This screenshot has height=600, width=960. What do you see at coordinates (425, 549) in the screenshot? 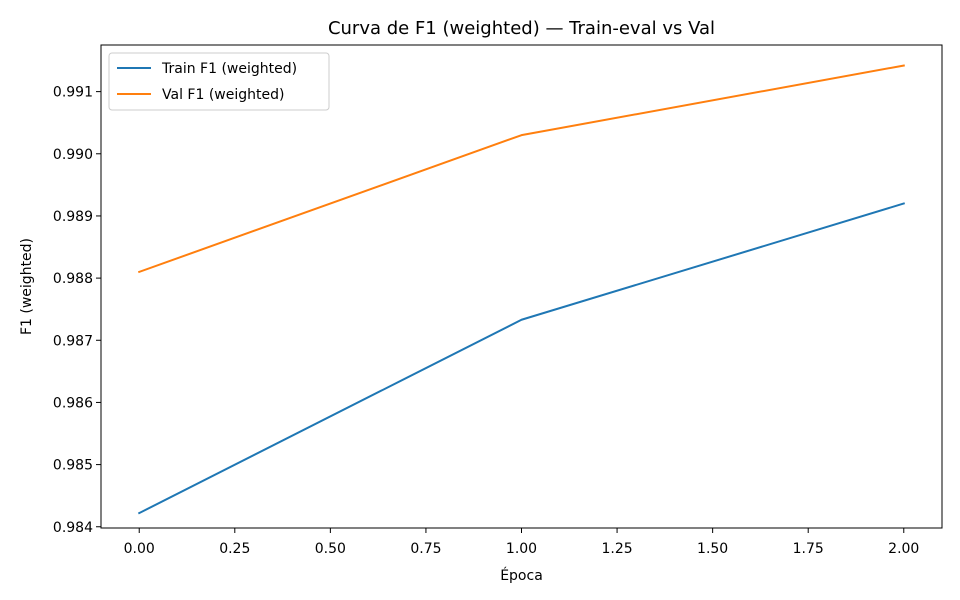
I see `x-tick-label: 0.75` at bounding box center [425, 549].